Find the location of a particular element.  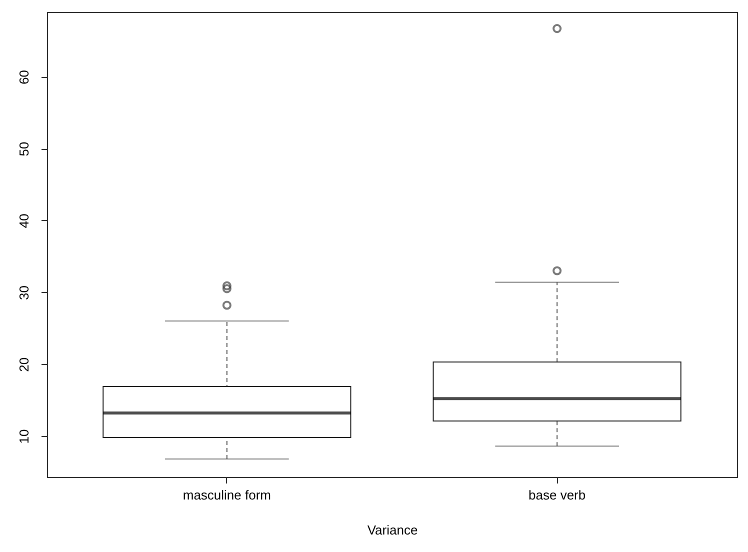

y-tick-label: 10 is located at coordinates (24, 436).